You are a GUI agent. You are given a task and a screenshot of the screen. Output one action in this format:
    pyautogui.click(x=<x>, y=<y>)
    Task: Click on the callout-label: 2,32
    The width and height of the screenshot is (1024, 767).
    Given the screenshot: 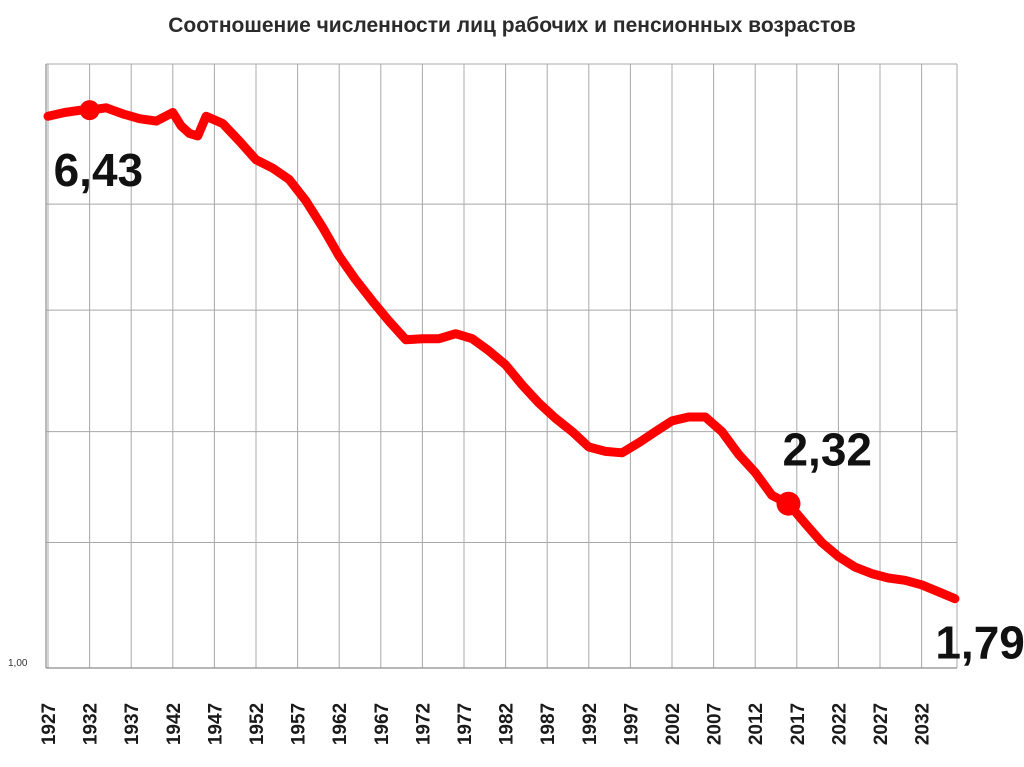 What is the action you would take?
    pyautogui.click(x=827, y=450)
    